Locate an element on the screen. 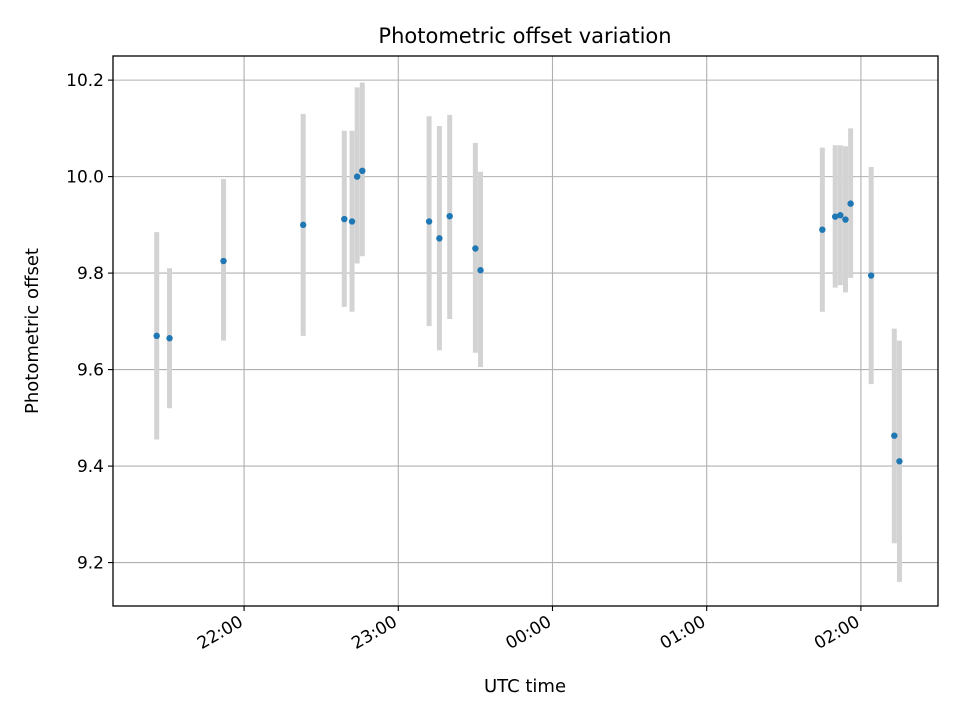 Image resolution: width=960 pixels, height=720 pixels. y-tick-label: 10.2 is located at coordinates (85, 81).